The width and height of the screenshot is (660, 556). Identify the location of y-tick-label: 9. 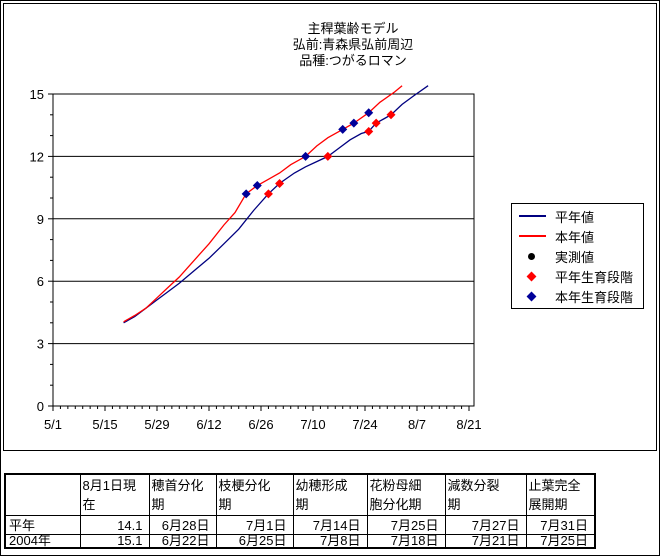
(40, 219).